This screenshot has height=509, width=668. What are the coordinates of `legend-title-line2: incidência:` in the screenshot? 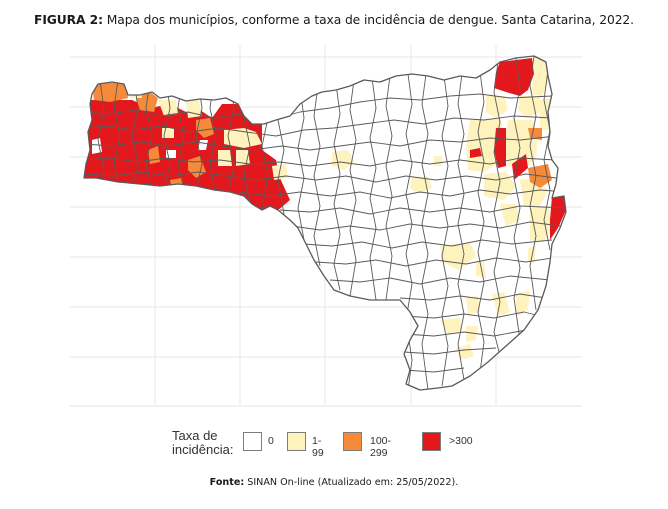 It's located at (203, 449).